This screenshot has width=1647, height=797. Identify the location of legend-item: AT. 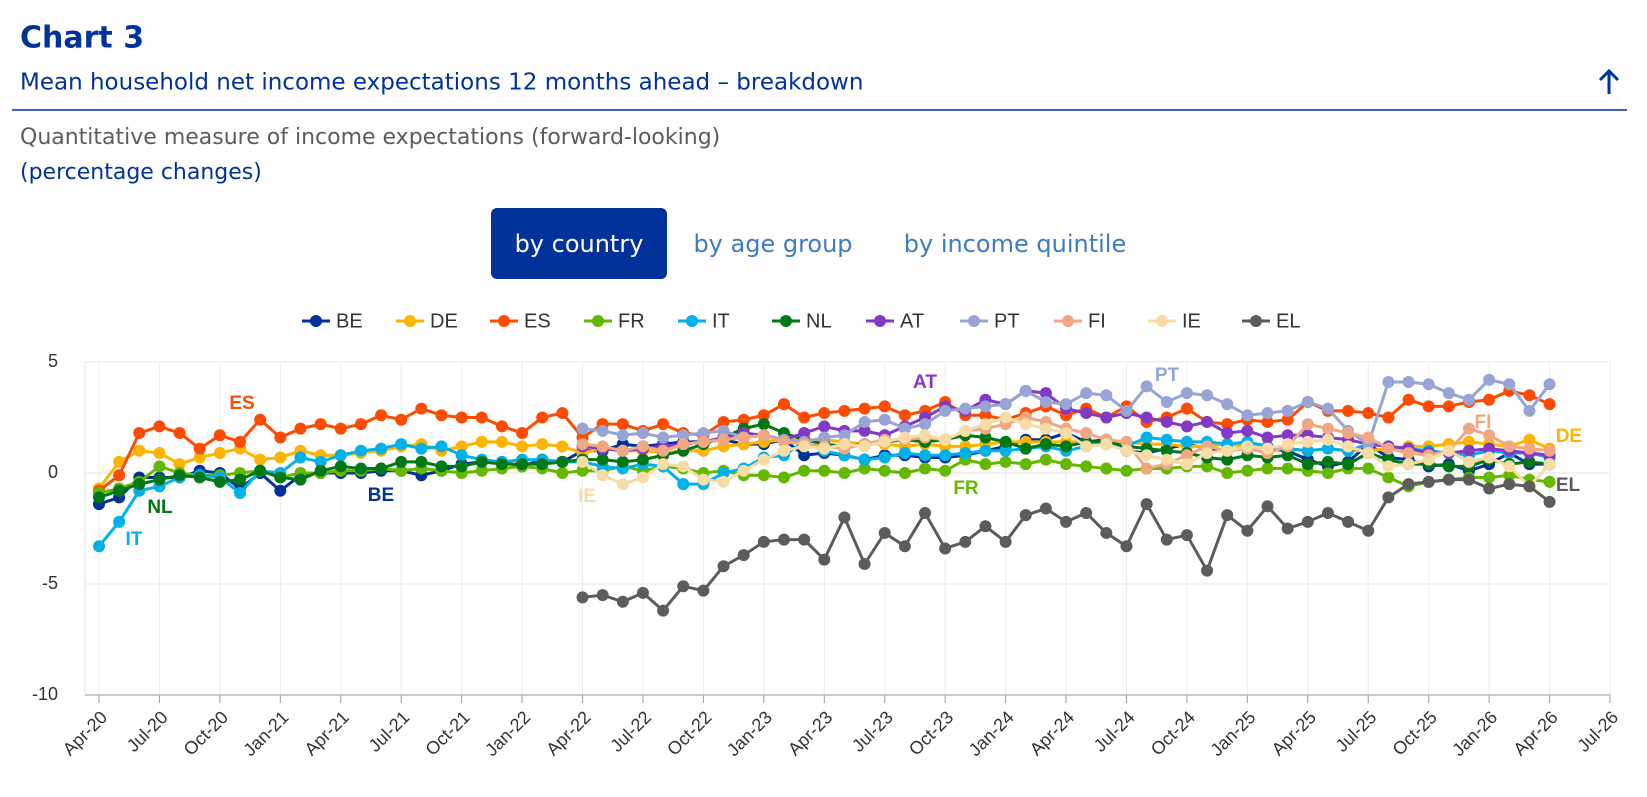
(895, 321).